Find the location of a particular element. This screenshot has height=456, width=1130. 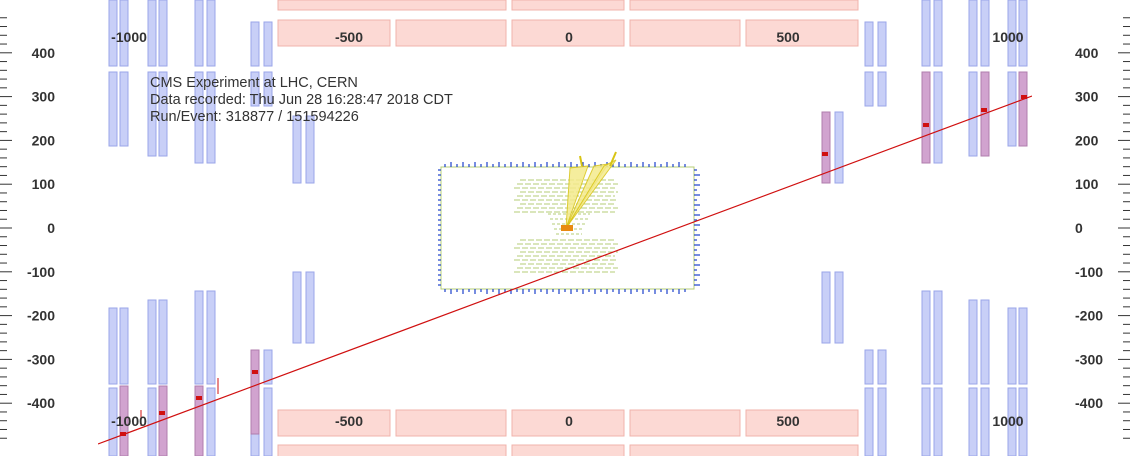

z-label-bottom-neg1000: -1000 is located at coordinates (129, 421).